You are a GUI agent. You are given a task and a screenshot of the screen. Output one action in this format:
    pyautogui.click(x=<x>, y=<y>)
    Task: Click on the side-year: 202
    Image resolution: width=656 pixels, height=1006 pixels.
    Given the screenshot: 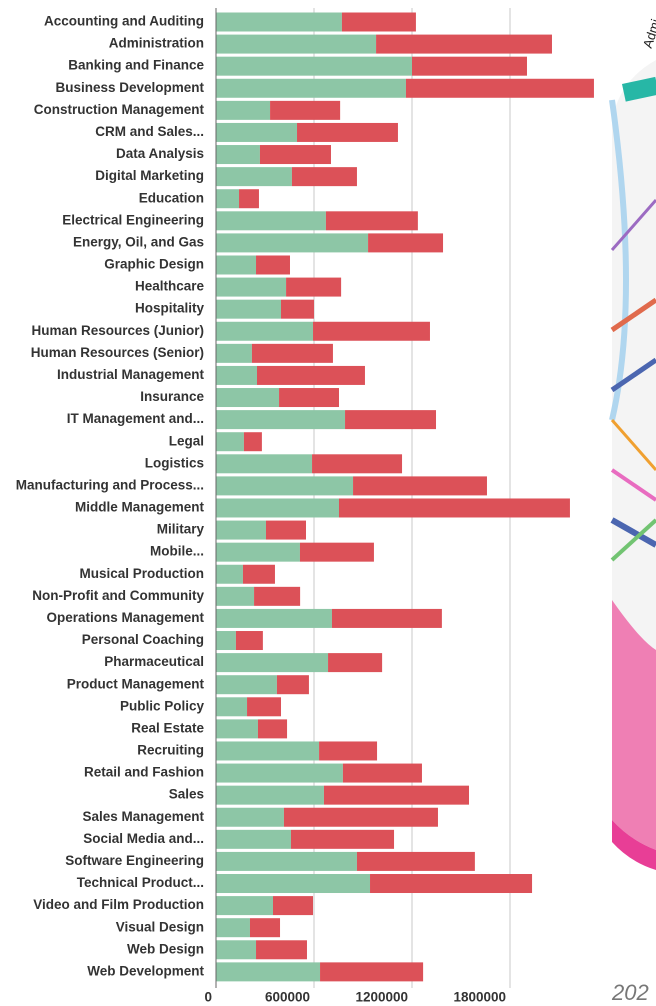 What is the action you would take?
    pyautogui.click(x=630, y=992)
    